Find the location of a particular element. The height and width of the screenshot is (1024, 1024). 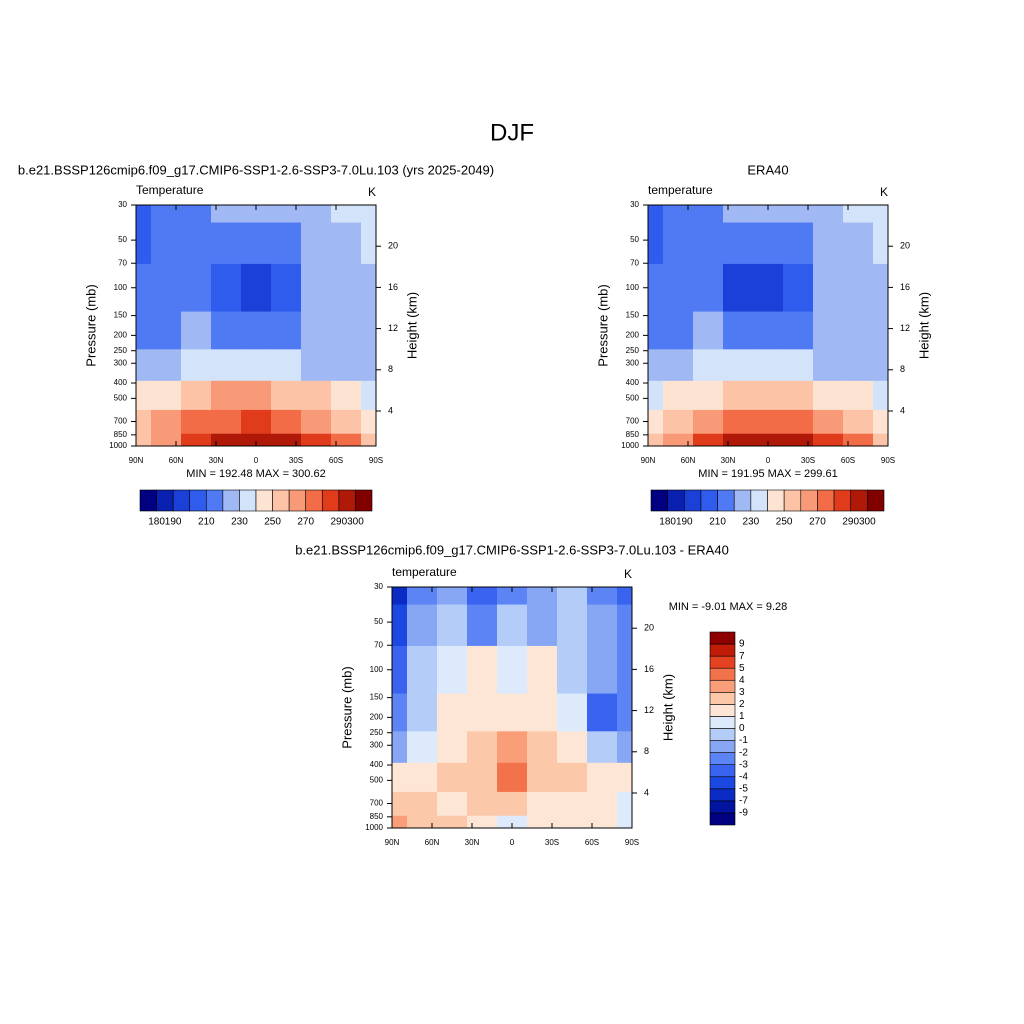

left-label: Temperature is located at coordinates (170, 190).